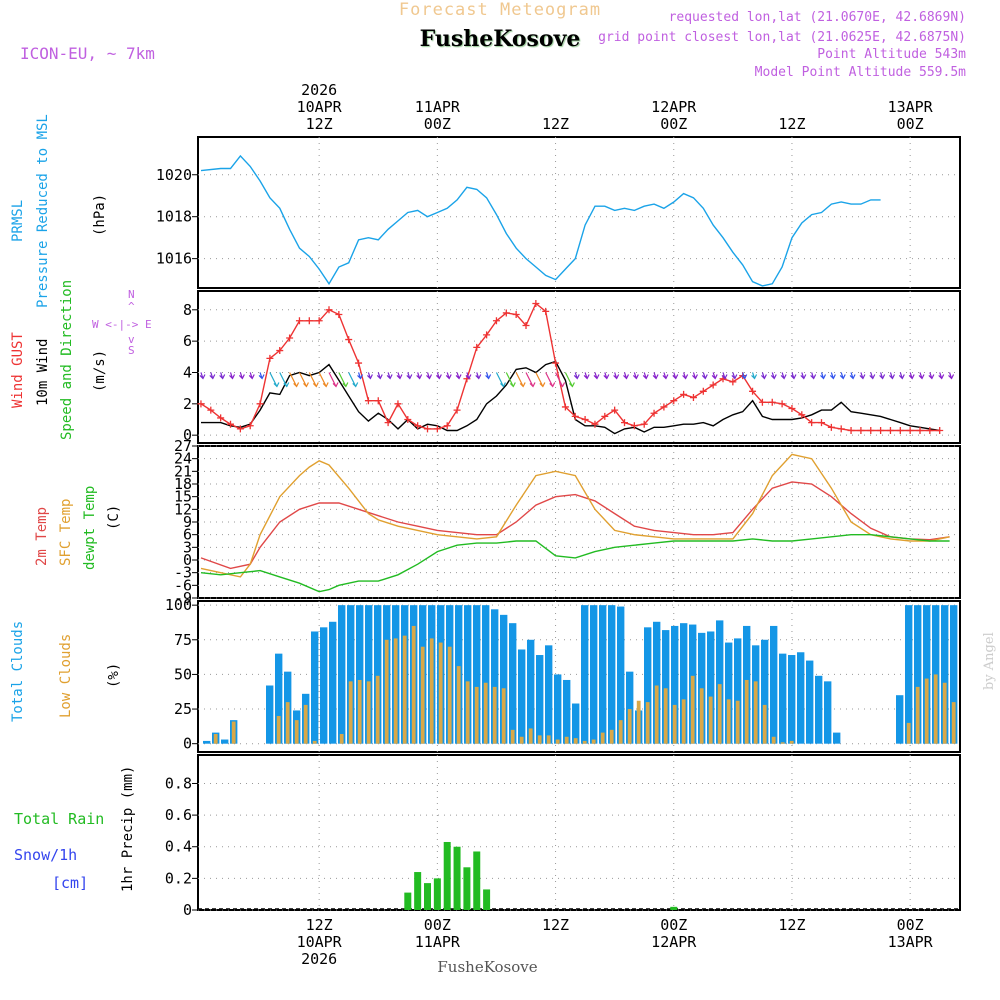 The width and height of the screenshot is (1000, 1000). What do you see at coordinates (122, 324) in the screenshot?
I see `compass-we: W <-|-> E` at bounding box center [122, 324].